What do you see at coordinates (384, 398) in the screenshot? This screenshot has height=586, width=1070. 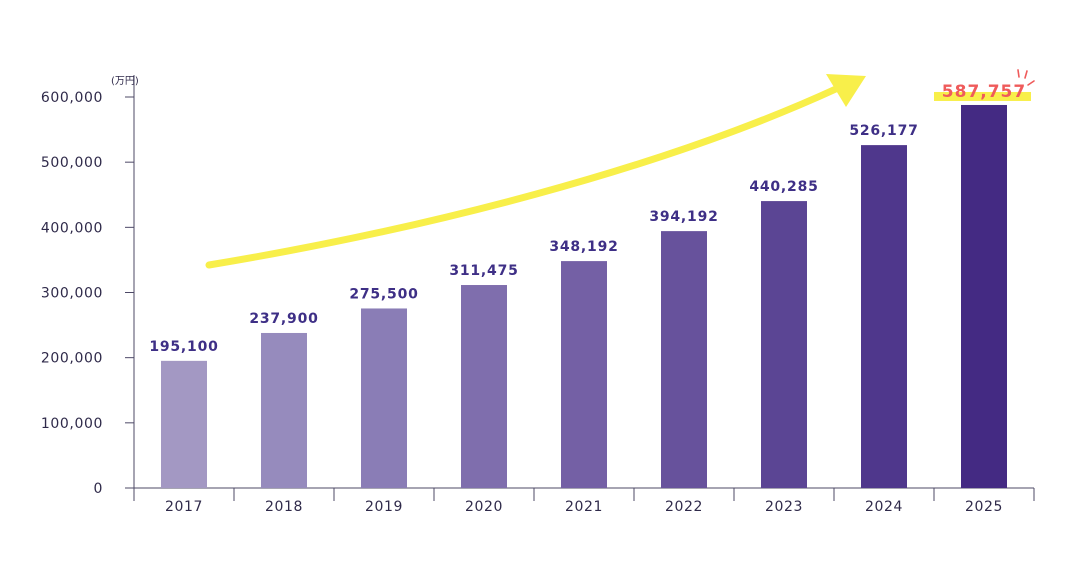 I see `bar-2019` at bounding box center [384, 398].